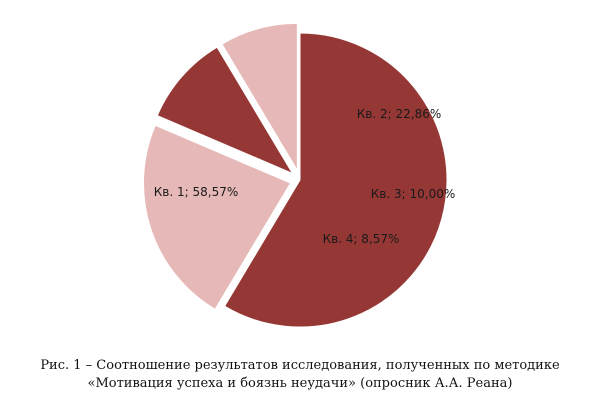  Describe the element at coordinates (196, 192) in the screenshot. I see `pie-slice-label-1: Кв. 1; 58,57%` at that location.